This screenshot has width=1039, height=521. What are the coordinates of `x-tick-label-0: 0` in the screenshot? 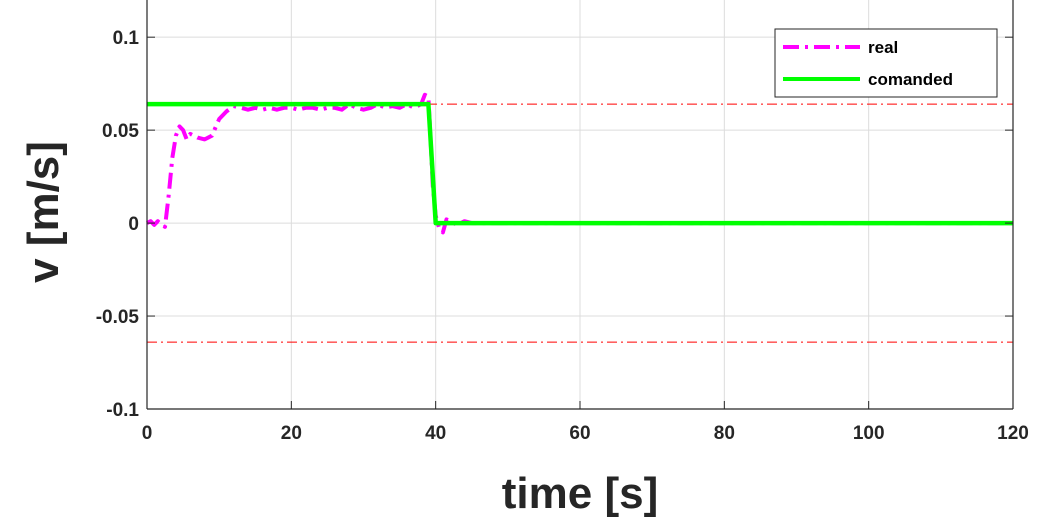 It's located at (147, 433).